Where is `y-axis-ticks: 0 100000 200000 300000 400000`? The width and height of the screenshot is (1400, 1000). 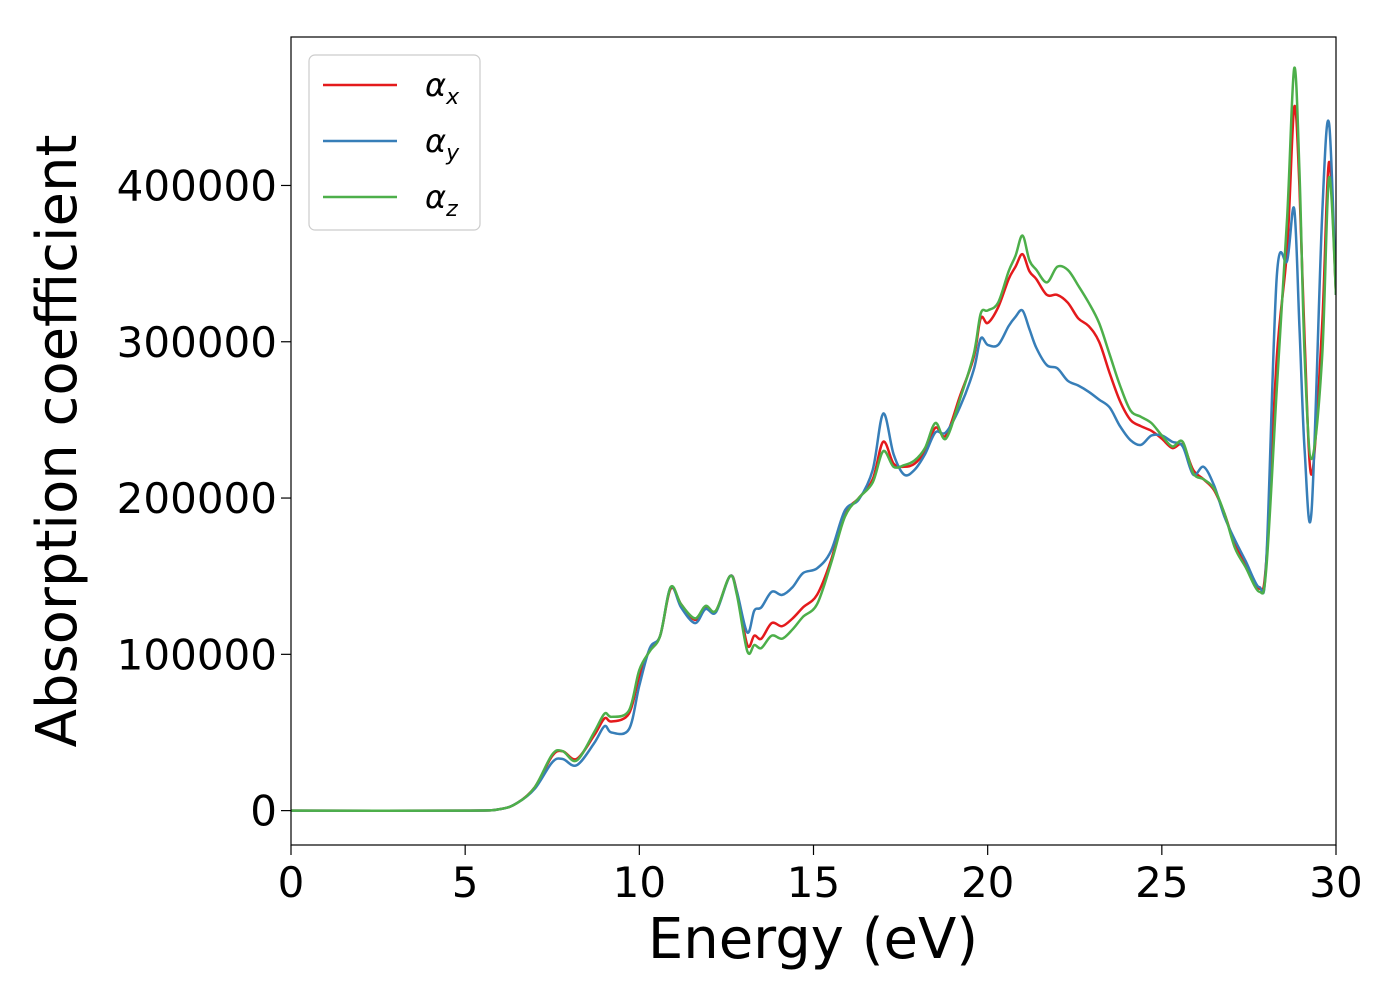
y-axis-ticks: 0 100000 200000 300000 400000 is located at coordinates (204, 498).